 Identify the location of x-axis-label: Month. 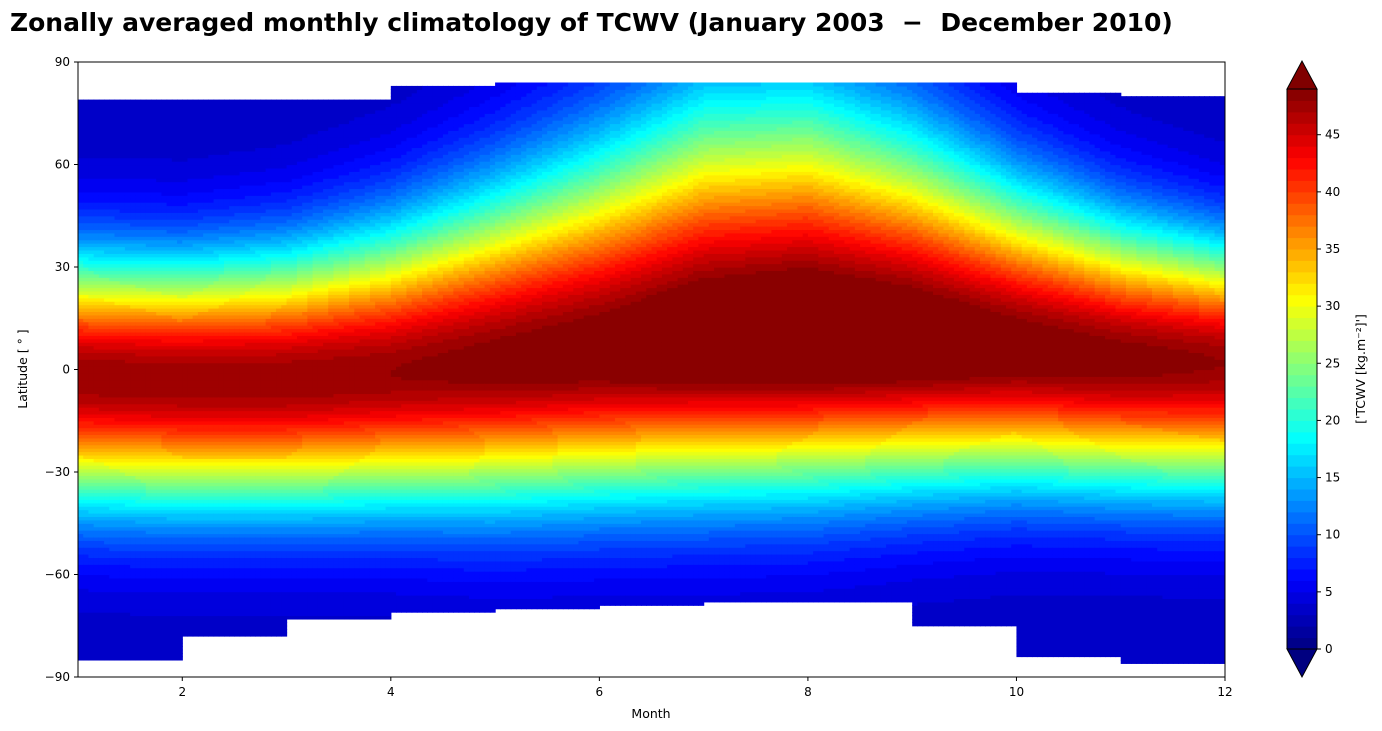
(650, 713).